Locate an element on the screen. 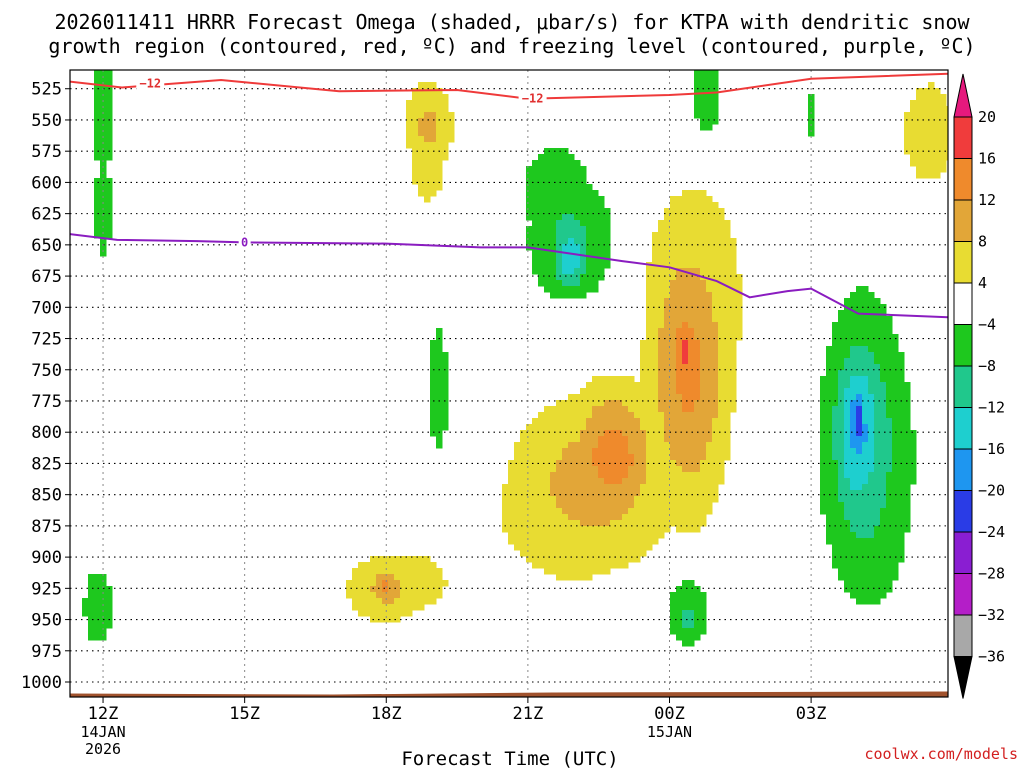 Image resolution: width=1024 pixels, height=768 pixels. colorbar-label-0: 20 is located at coordinates (987, 117).